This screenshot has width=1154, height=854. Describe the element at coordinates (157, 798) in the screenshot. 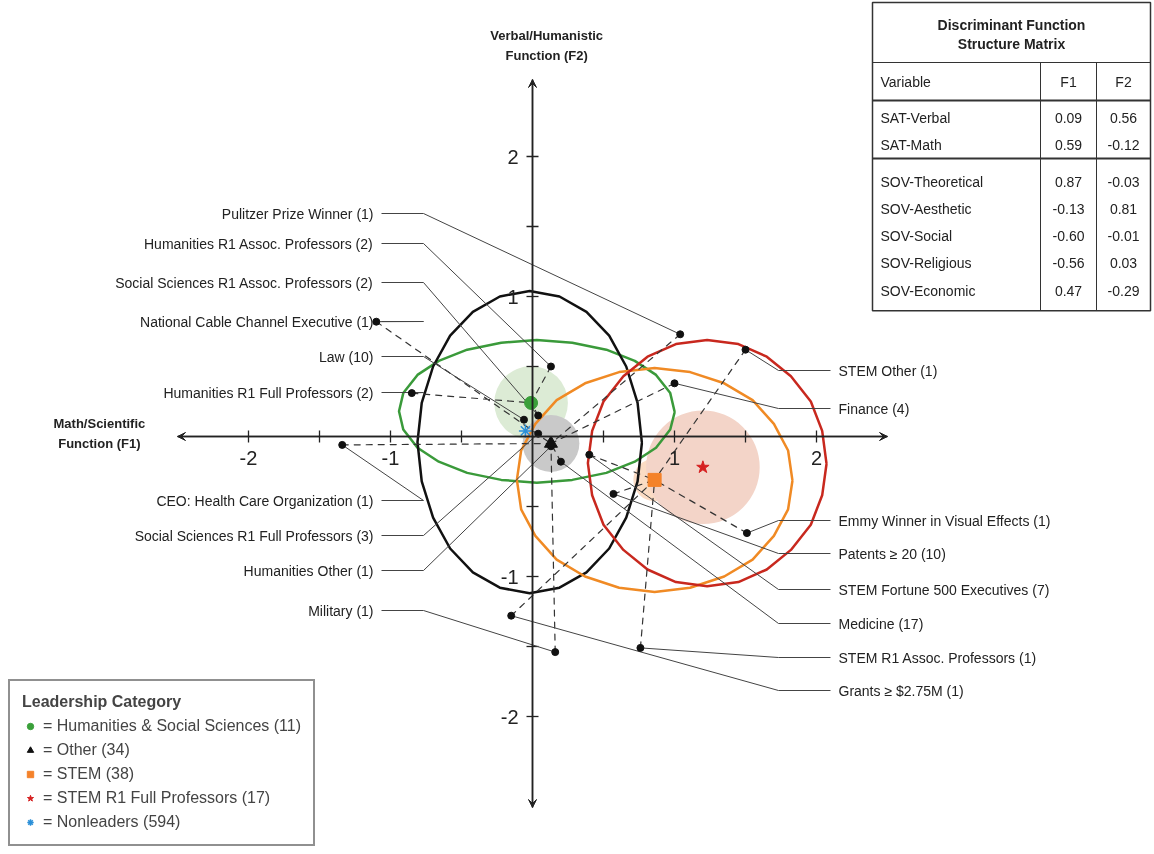

I see `legend-label: = STEM R1 Full Professors (17)` at that location.